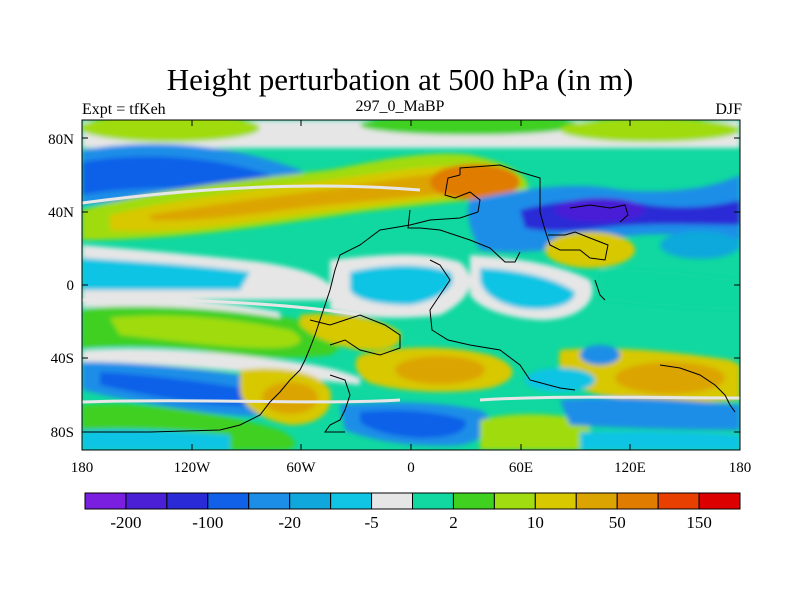  What do you see at coordinates (630, 468) in the screenshot?
I see `lon-label-120e: 120E` at bounding box center [630, 468].